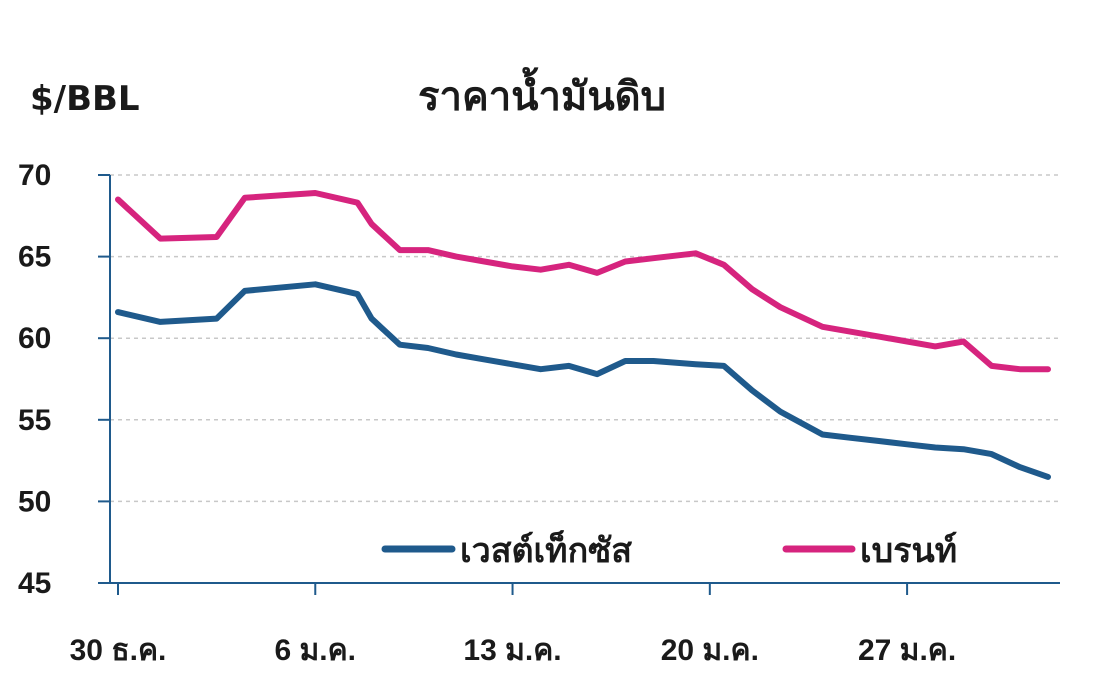 This screenshot has height=685, width=1107. Describe the element at coordinates (34, 257) in the screenshot. I see `y-tick-label: 65` at that location.